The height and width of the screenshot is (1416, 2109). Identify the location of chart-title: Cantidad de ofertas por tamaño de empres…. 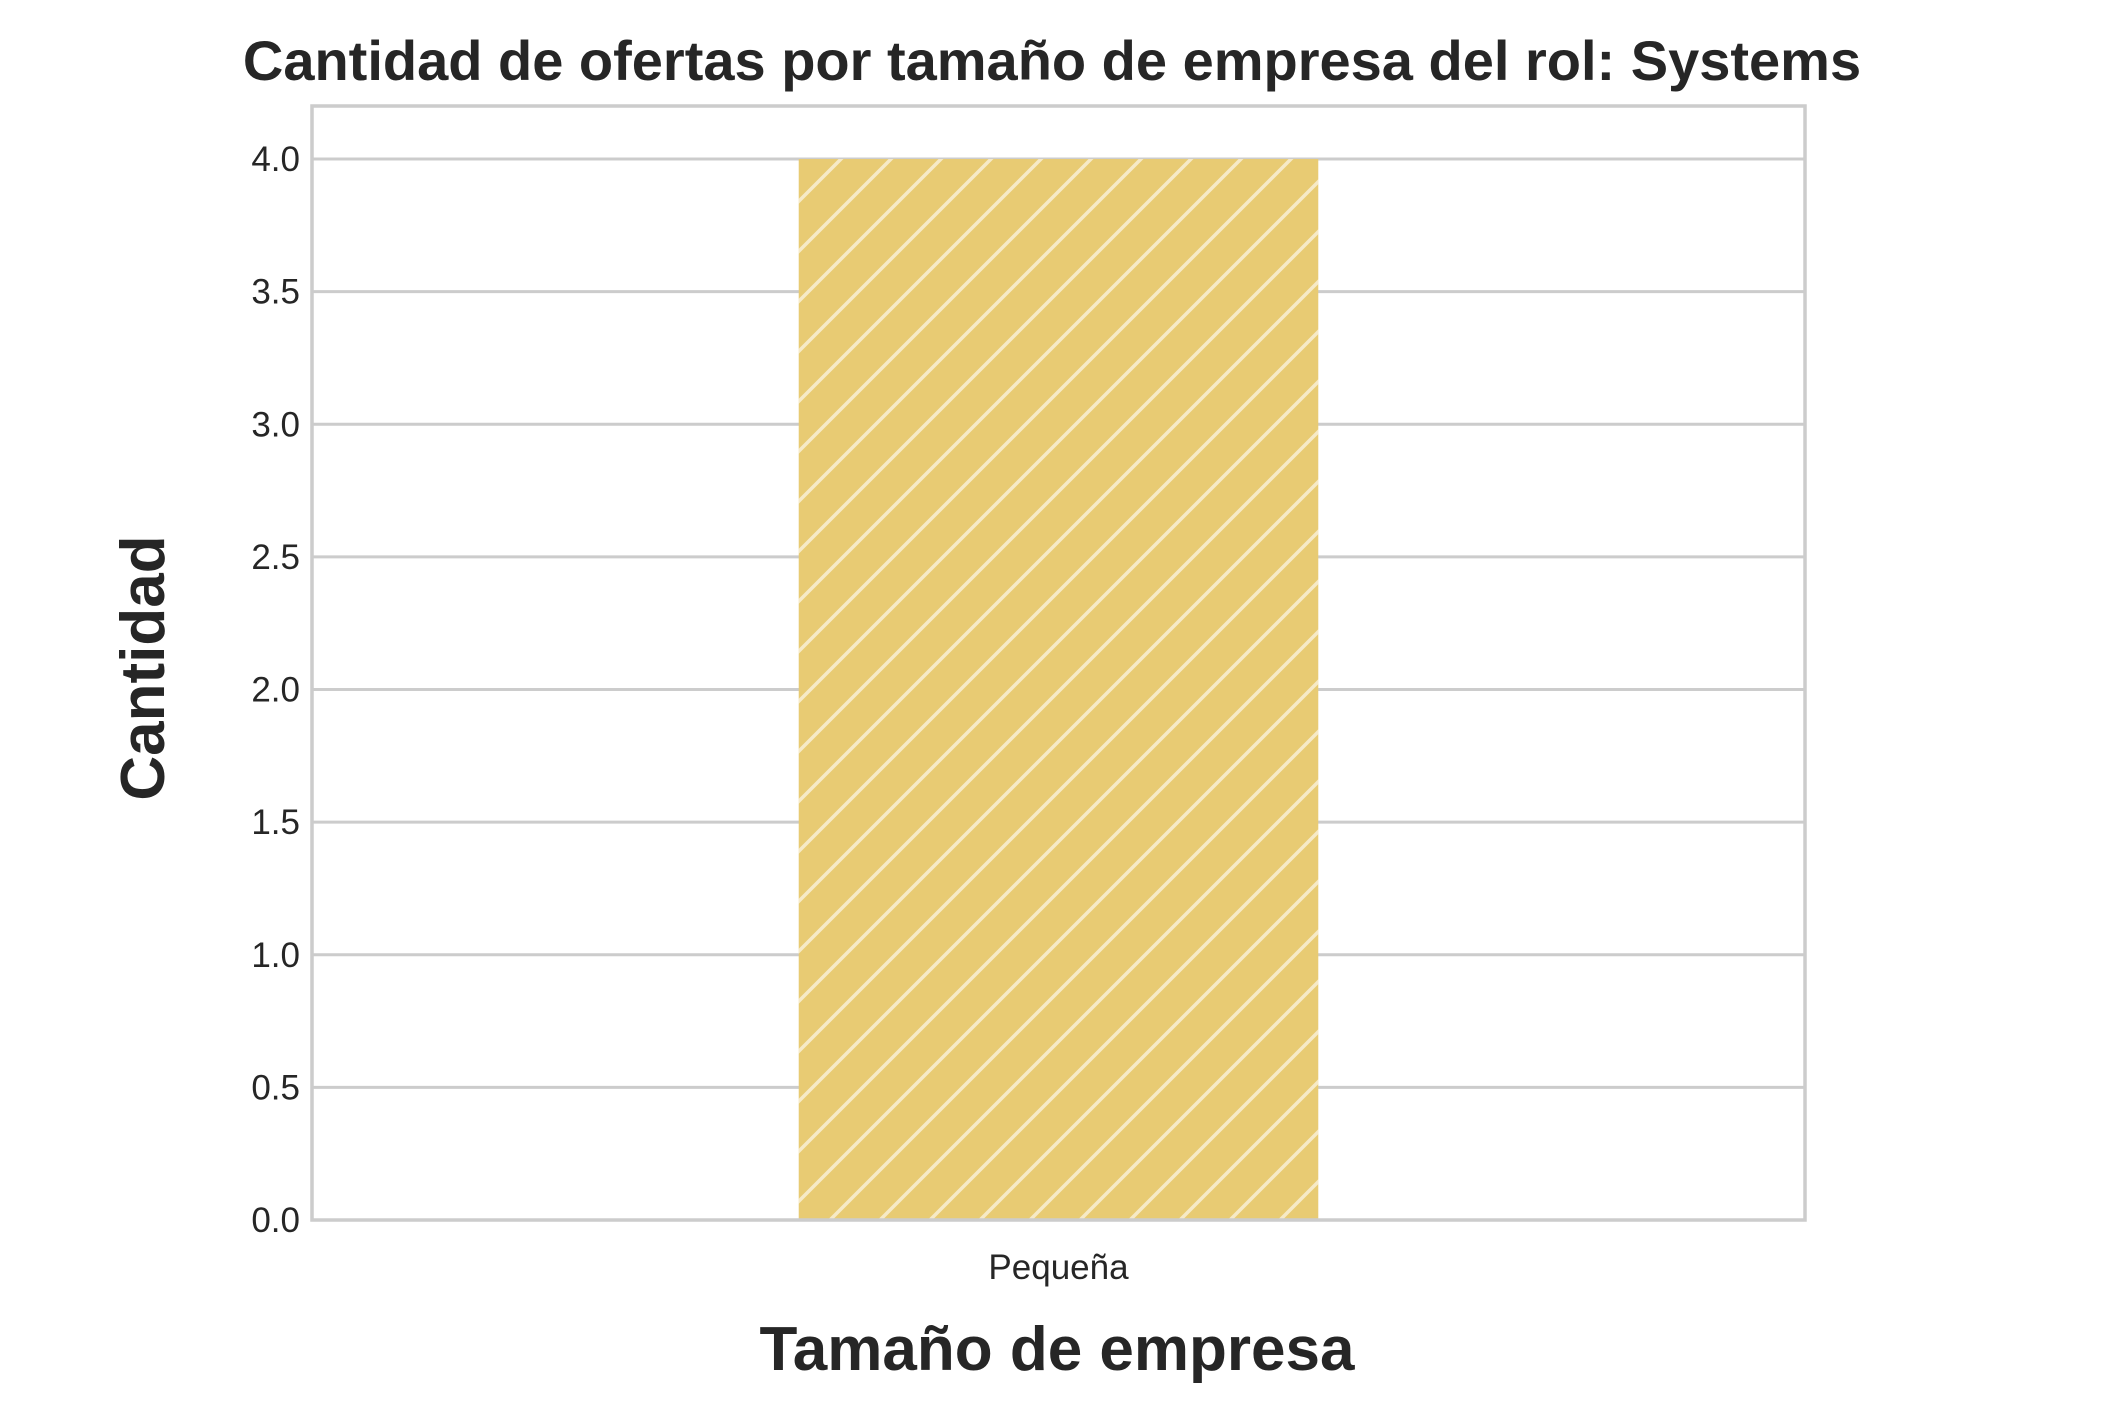
(1052, 60).